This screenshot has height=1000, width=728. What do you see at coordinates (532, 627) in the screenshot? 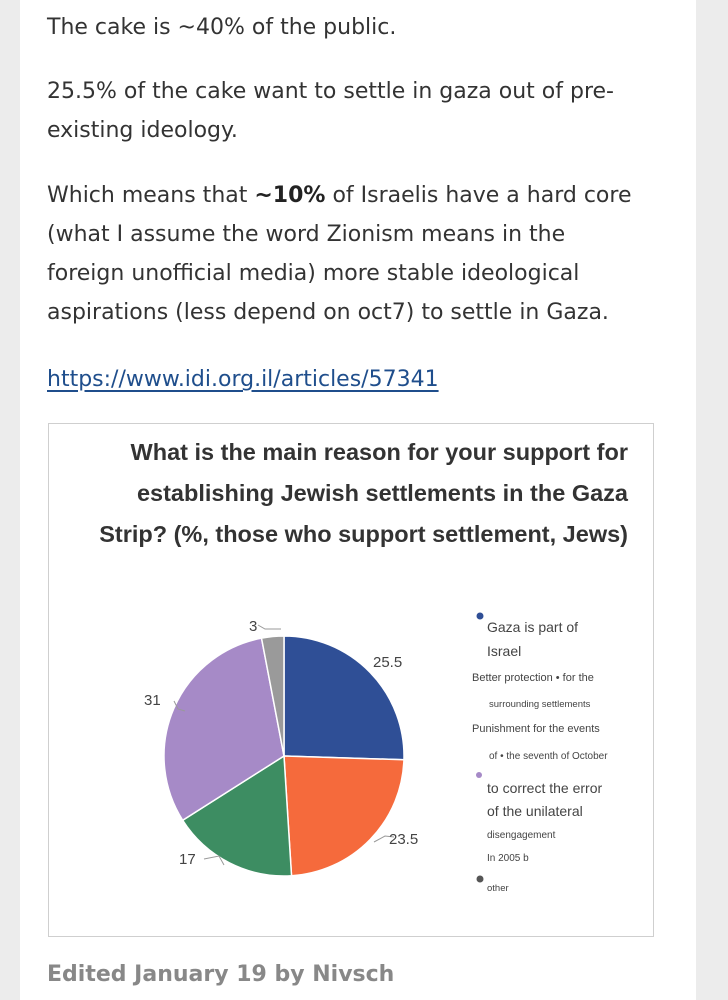
I see `legend-item-1a: Gaza is part of` at bounding box center [532, 627].